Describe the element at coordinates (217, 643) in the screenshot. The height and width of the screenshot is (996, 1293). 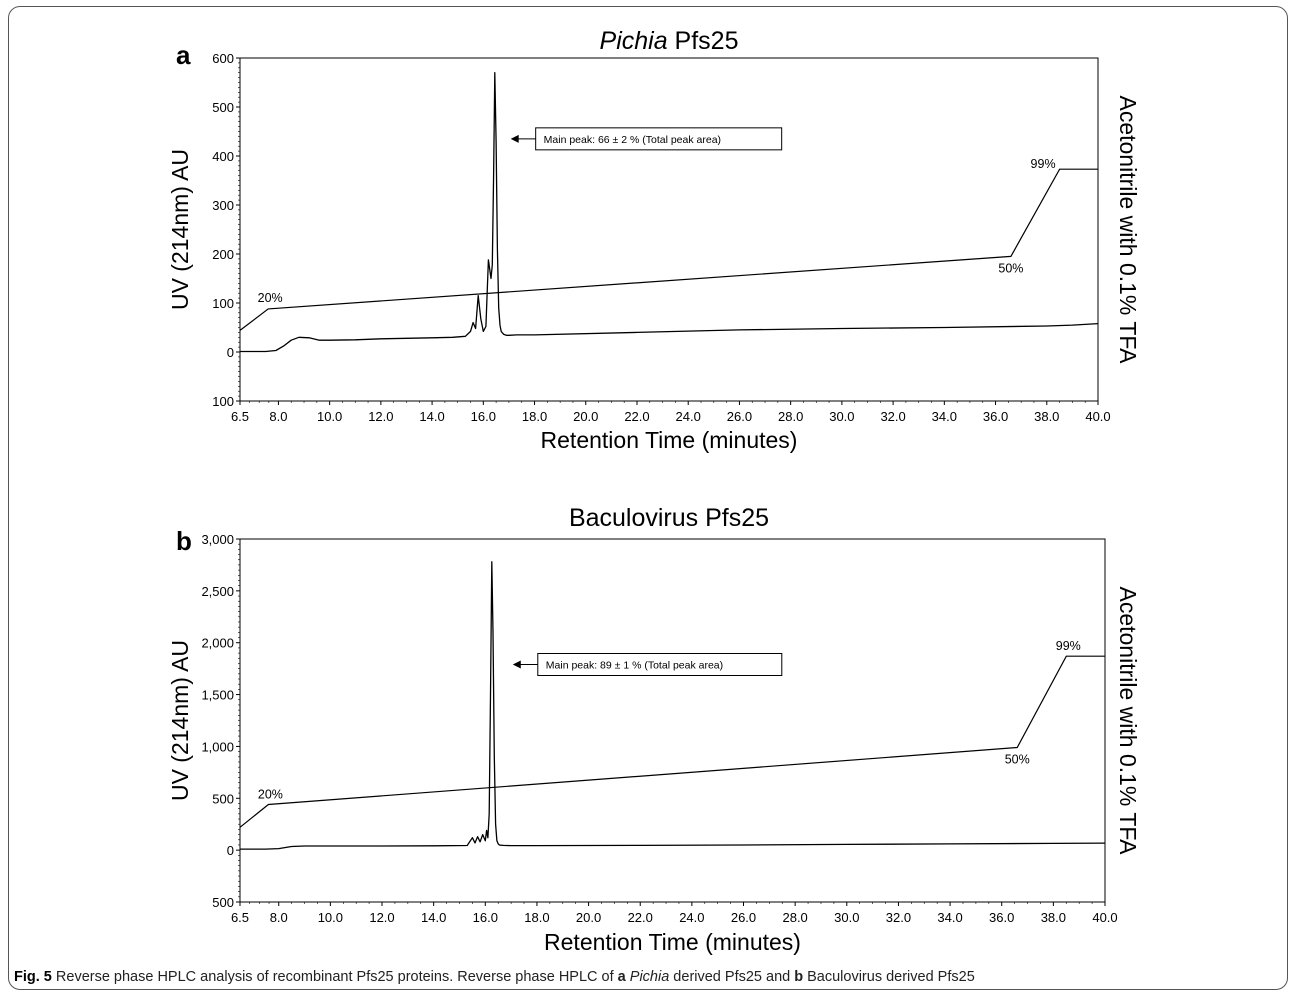
I see `y-tick-label: 2,000` at that location.